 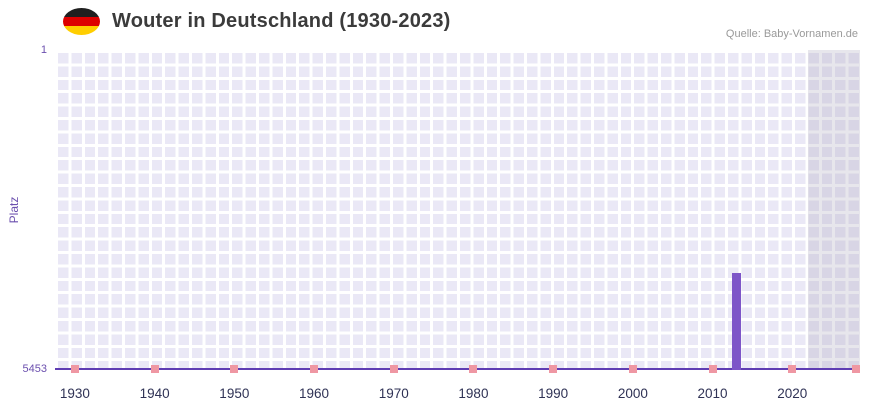 I want to click on x-axis-label: 1990, so click(x=553, y=393).